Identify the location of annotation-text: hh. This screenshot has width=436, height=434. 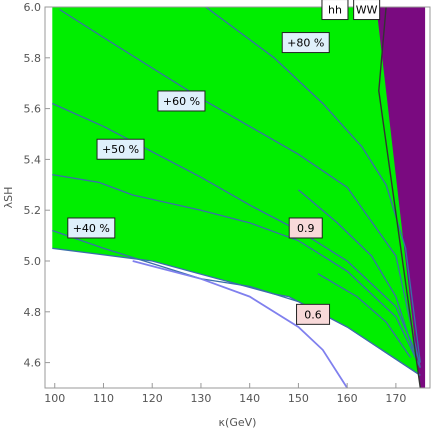
(335, 10).